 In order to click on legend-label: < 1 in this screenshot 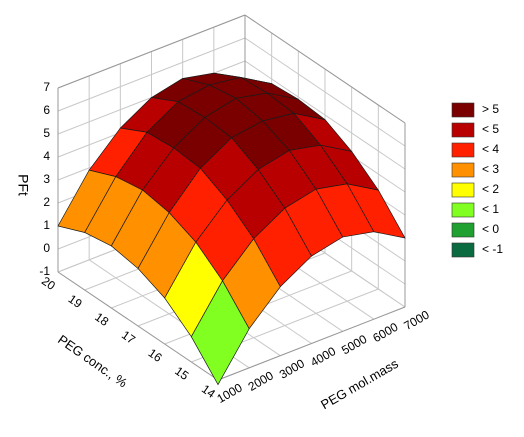, I will do `click(490, 209)`.